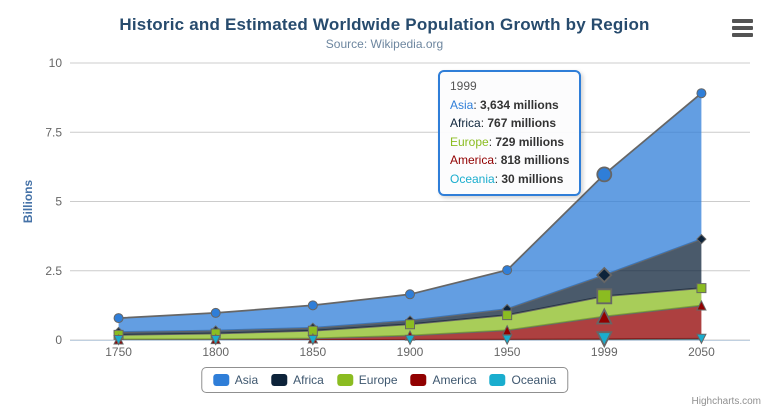 The height and width of the screenshot is (416, 769). What do you see at coordinates (28, 202) in the screenshot?
I see `y-axis-title: Billions` at bounding box center [28, 202].